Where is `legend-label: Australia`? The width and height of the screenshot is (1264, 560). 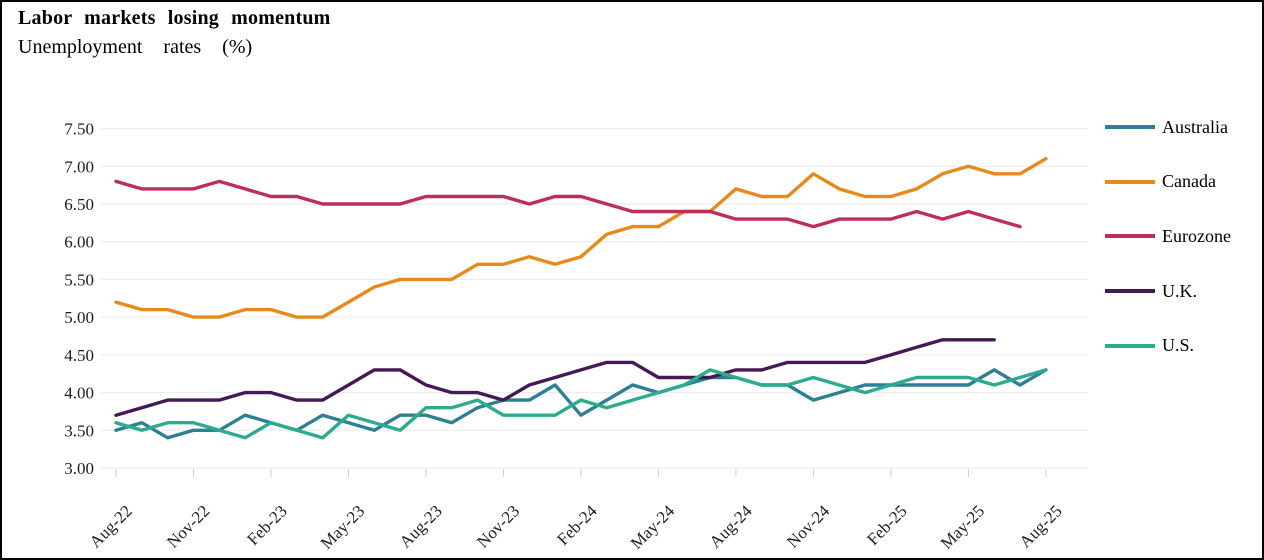
legend-label: Australia is located at coordinates (1195, 126).